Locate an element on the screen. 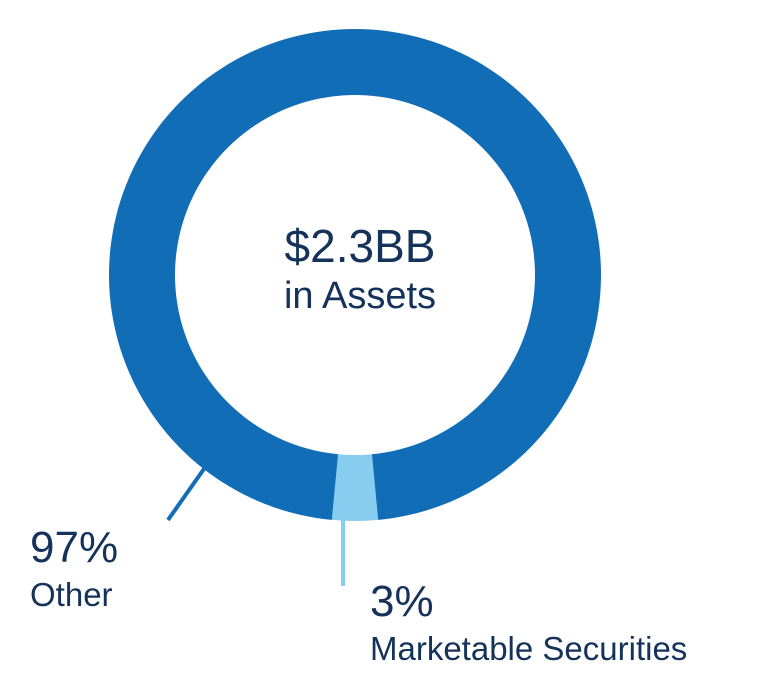  slice-marketable-securities-percent: 3% is located at coordinates (402, 601).